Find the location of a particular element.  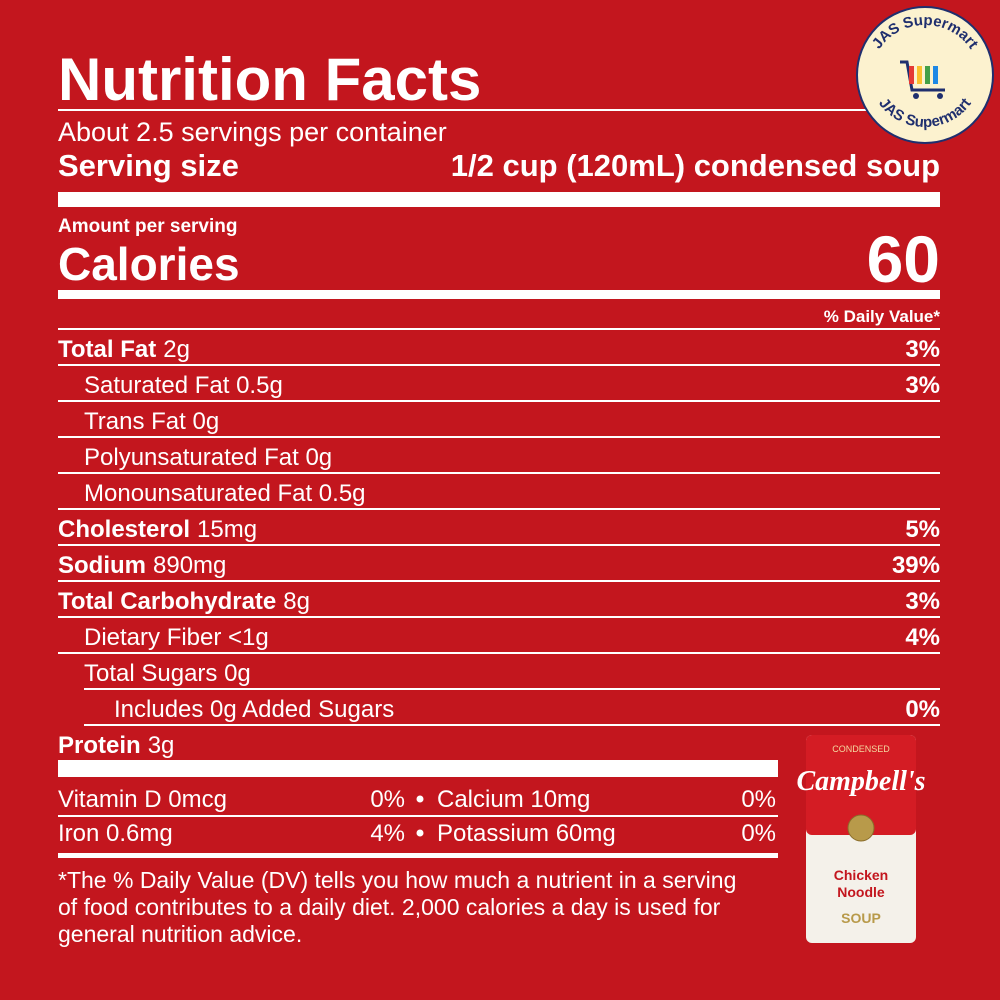

logo: JAS Supermart JAS Supermart is located at coordinates (925, 75).